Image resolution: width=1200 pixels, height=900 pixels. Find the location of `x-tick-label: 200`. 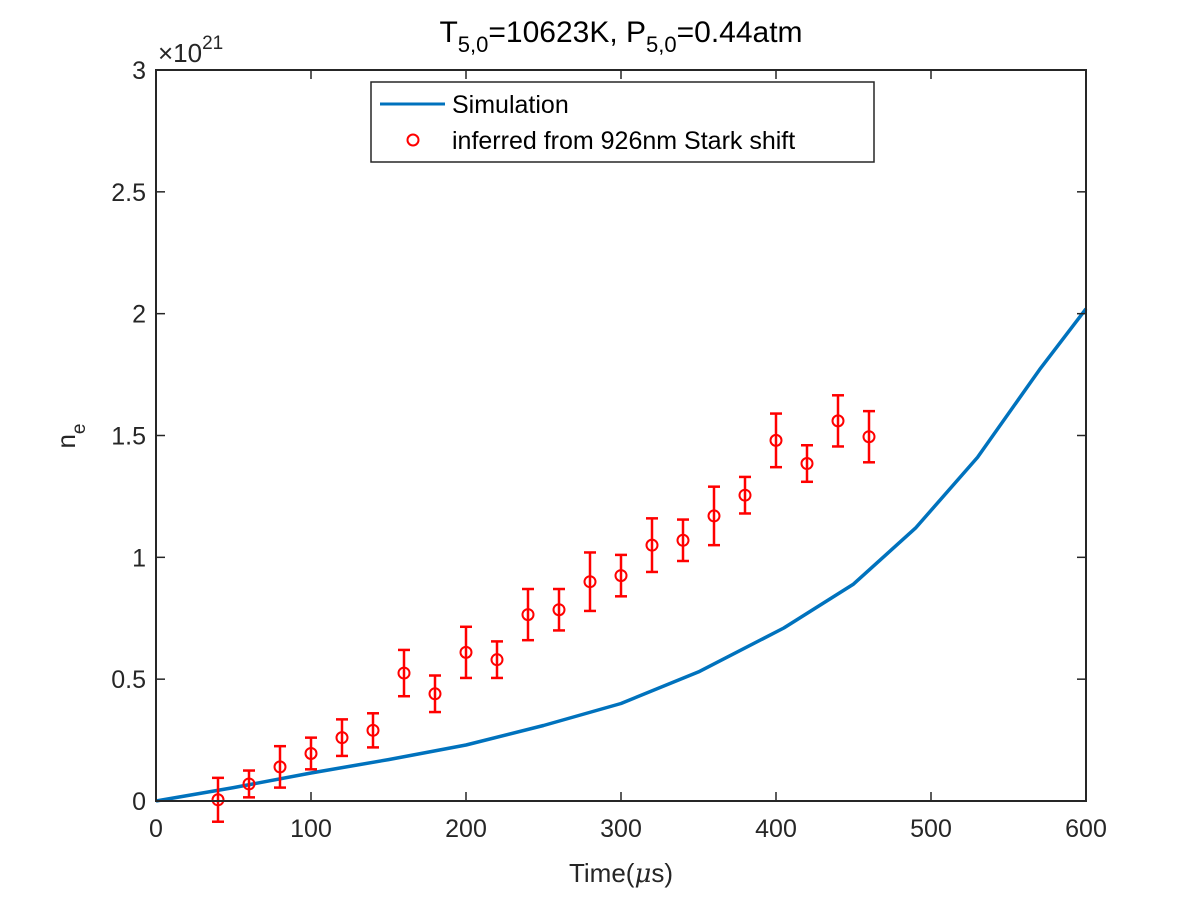

x-tick-label: 200 is located at coordinates (466, 829).